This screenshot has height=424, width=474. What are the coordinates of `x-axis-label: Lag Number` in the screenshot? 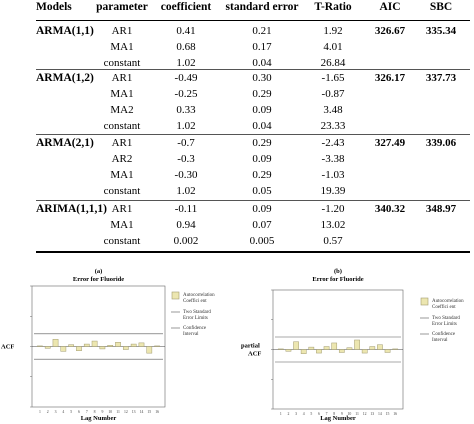 It's located at (338, 418).